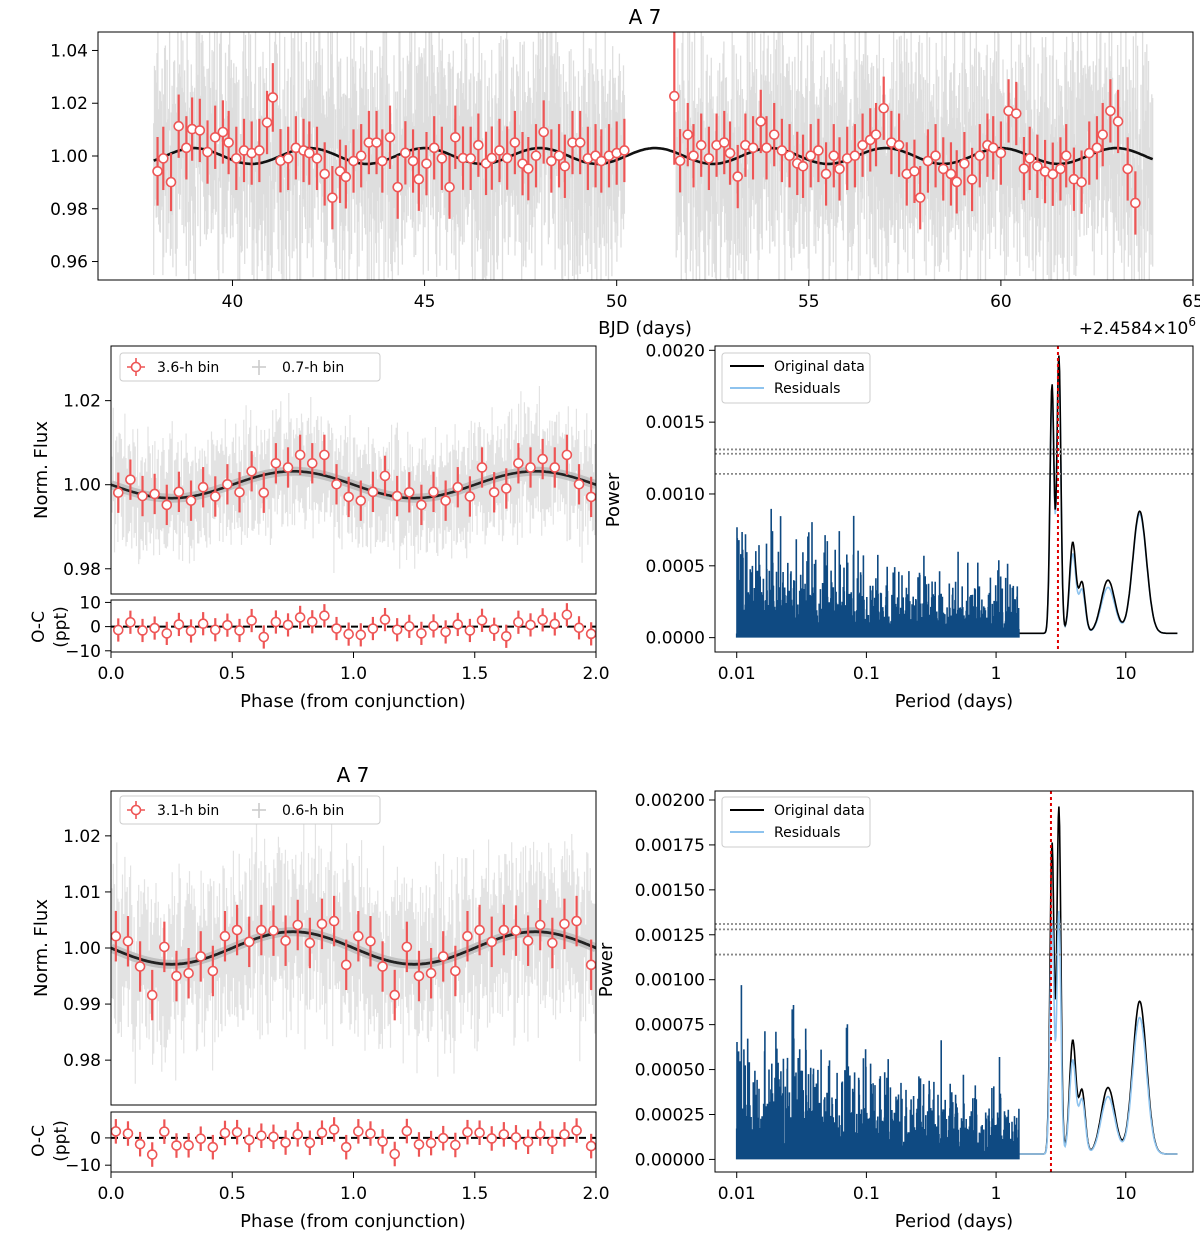  What do you see at coordinates (927, 1188) in the screenshot?
I see `periodogram-lower-x-ticks: 0.01 0.1 1 10` at bounding box center [927, 1188].